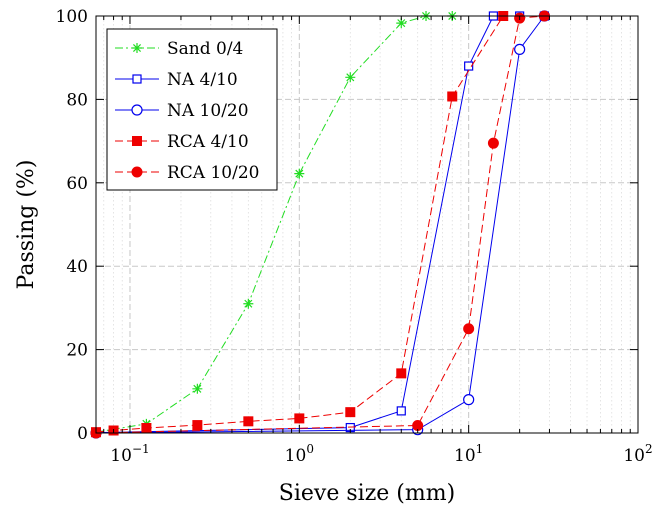 This screenshot has width=659, height=507. What do you see at coordinates (26, 225) in the screenshot?
I see `y-axis-title: Passing (%)` at bounding box center [26, 225].